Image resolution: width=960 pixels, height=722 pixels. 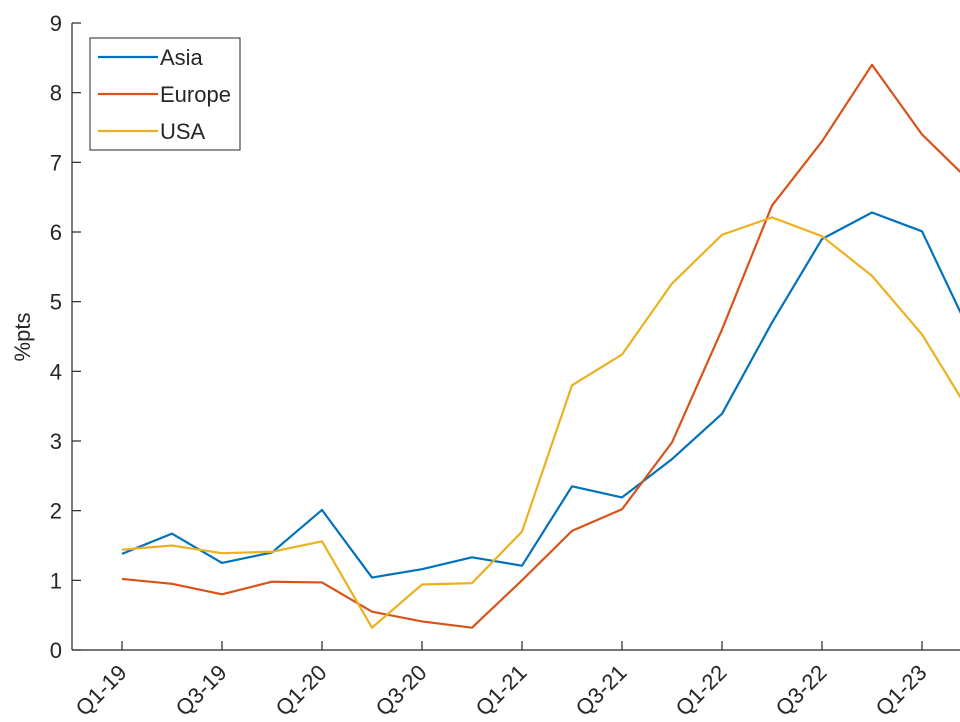 What do you see at coordinates (501, 690) in the screenshot?
I see `x-tick-label: Q1-21` at bounding box center [501, 690].